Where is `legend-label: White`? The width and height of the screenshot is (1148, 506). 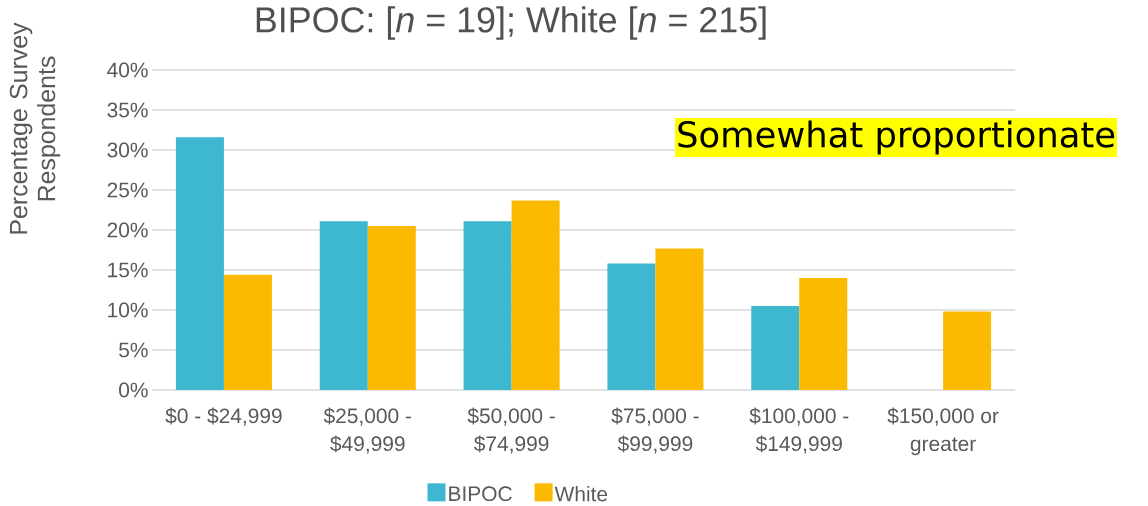 legend-label: White is located at coordinates (581, 494).